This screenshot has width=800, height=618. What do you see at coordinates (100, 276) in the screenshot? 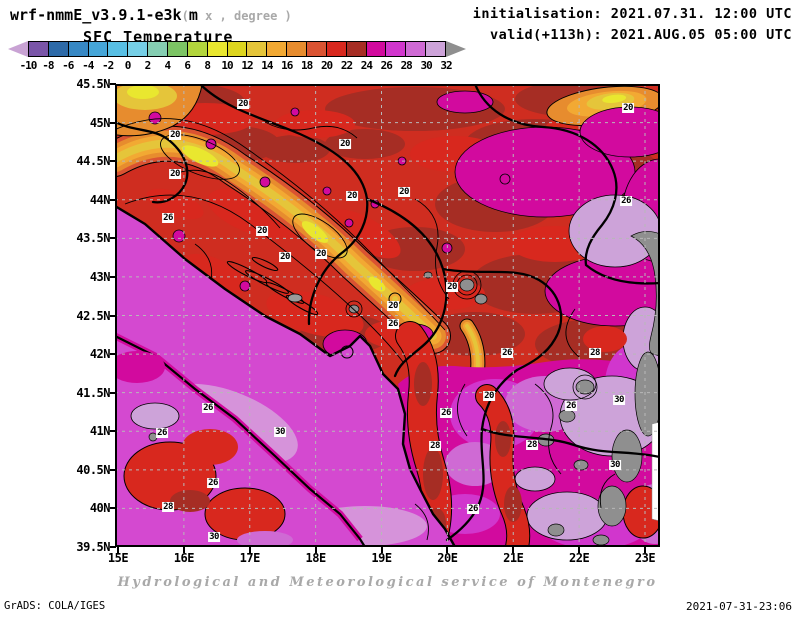
I see `lat-axis-label: 43N` at bounding box center [100, 276].